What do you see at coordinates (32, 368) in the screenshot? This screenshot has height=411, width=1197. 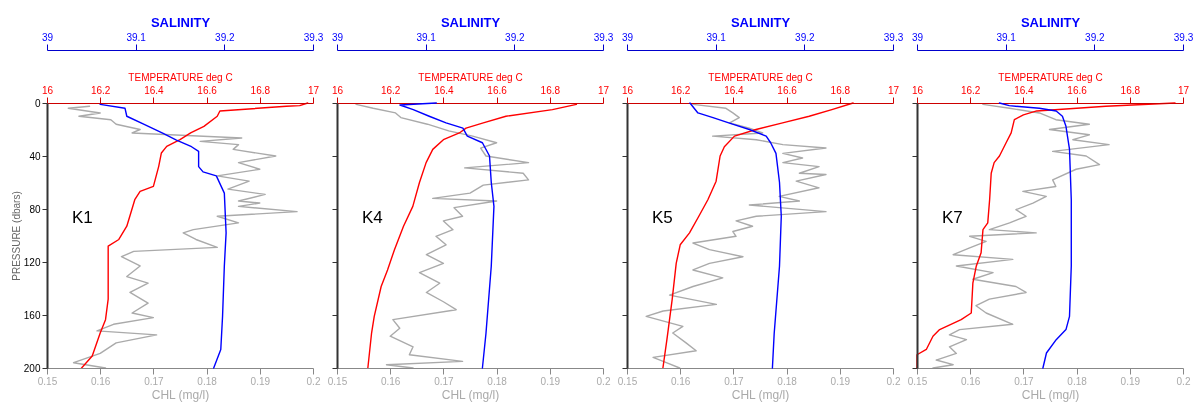 I see `y-tick-label: 200` at bounding box center [32, 368].